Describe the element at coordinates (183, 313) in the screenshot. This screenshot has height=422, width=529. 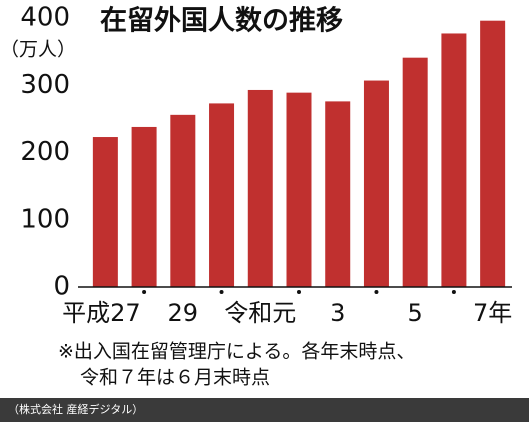
I see `x-tick-label: 29` at that location.